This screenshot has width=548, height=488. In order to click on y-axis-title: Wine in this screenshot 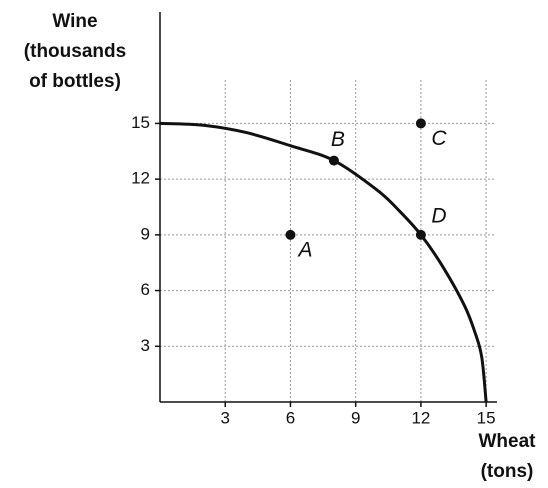, I will do `click(74, 21)`.